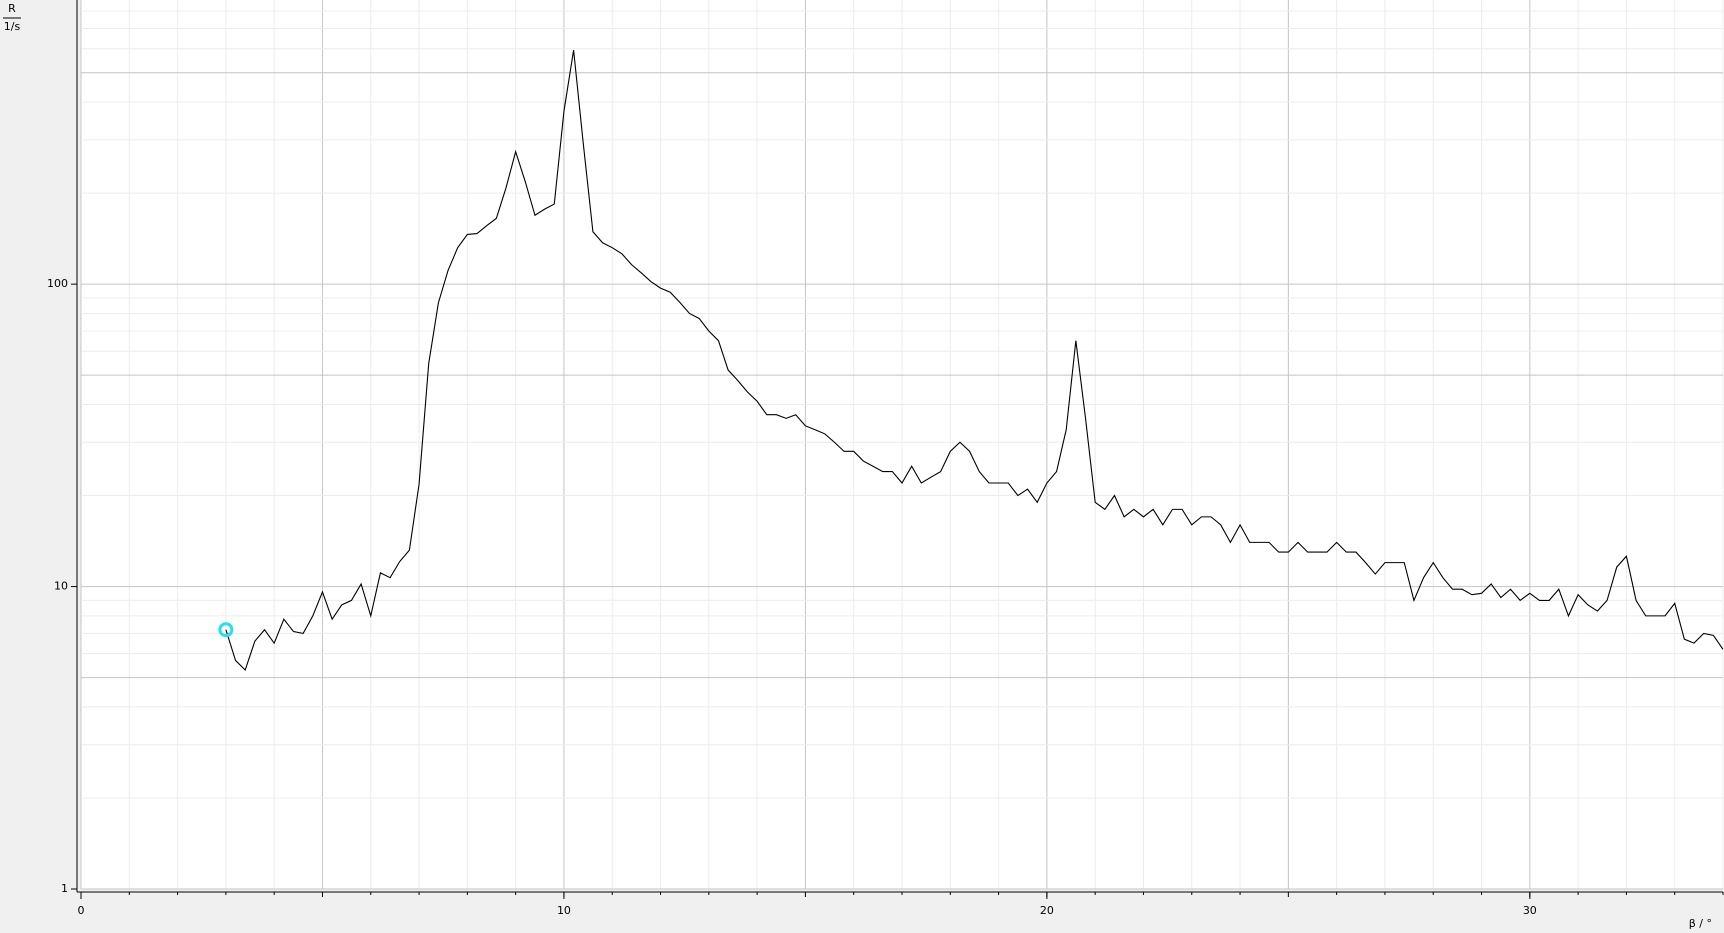  I want to click on x-tick-label: 0, so click(81, 910).